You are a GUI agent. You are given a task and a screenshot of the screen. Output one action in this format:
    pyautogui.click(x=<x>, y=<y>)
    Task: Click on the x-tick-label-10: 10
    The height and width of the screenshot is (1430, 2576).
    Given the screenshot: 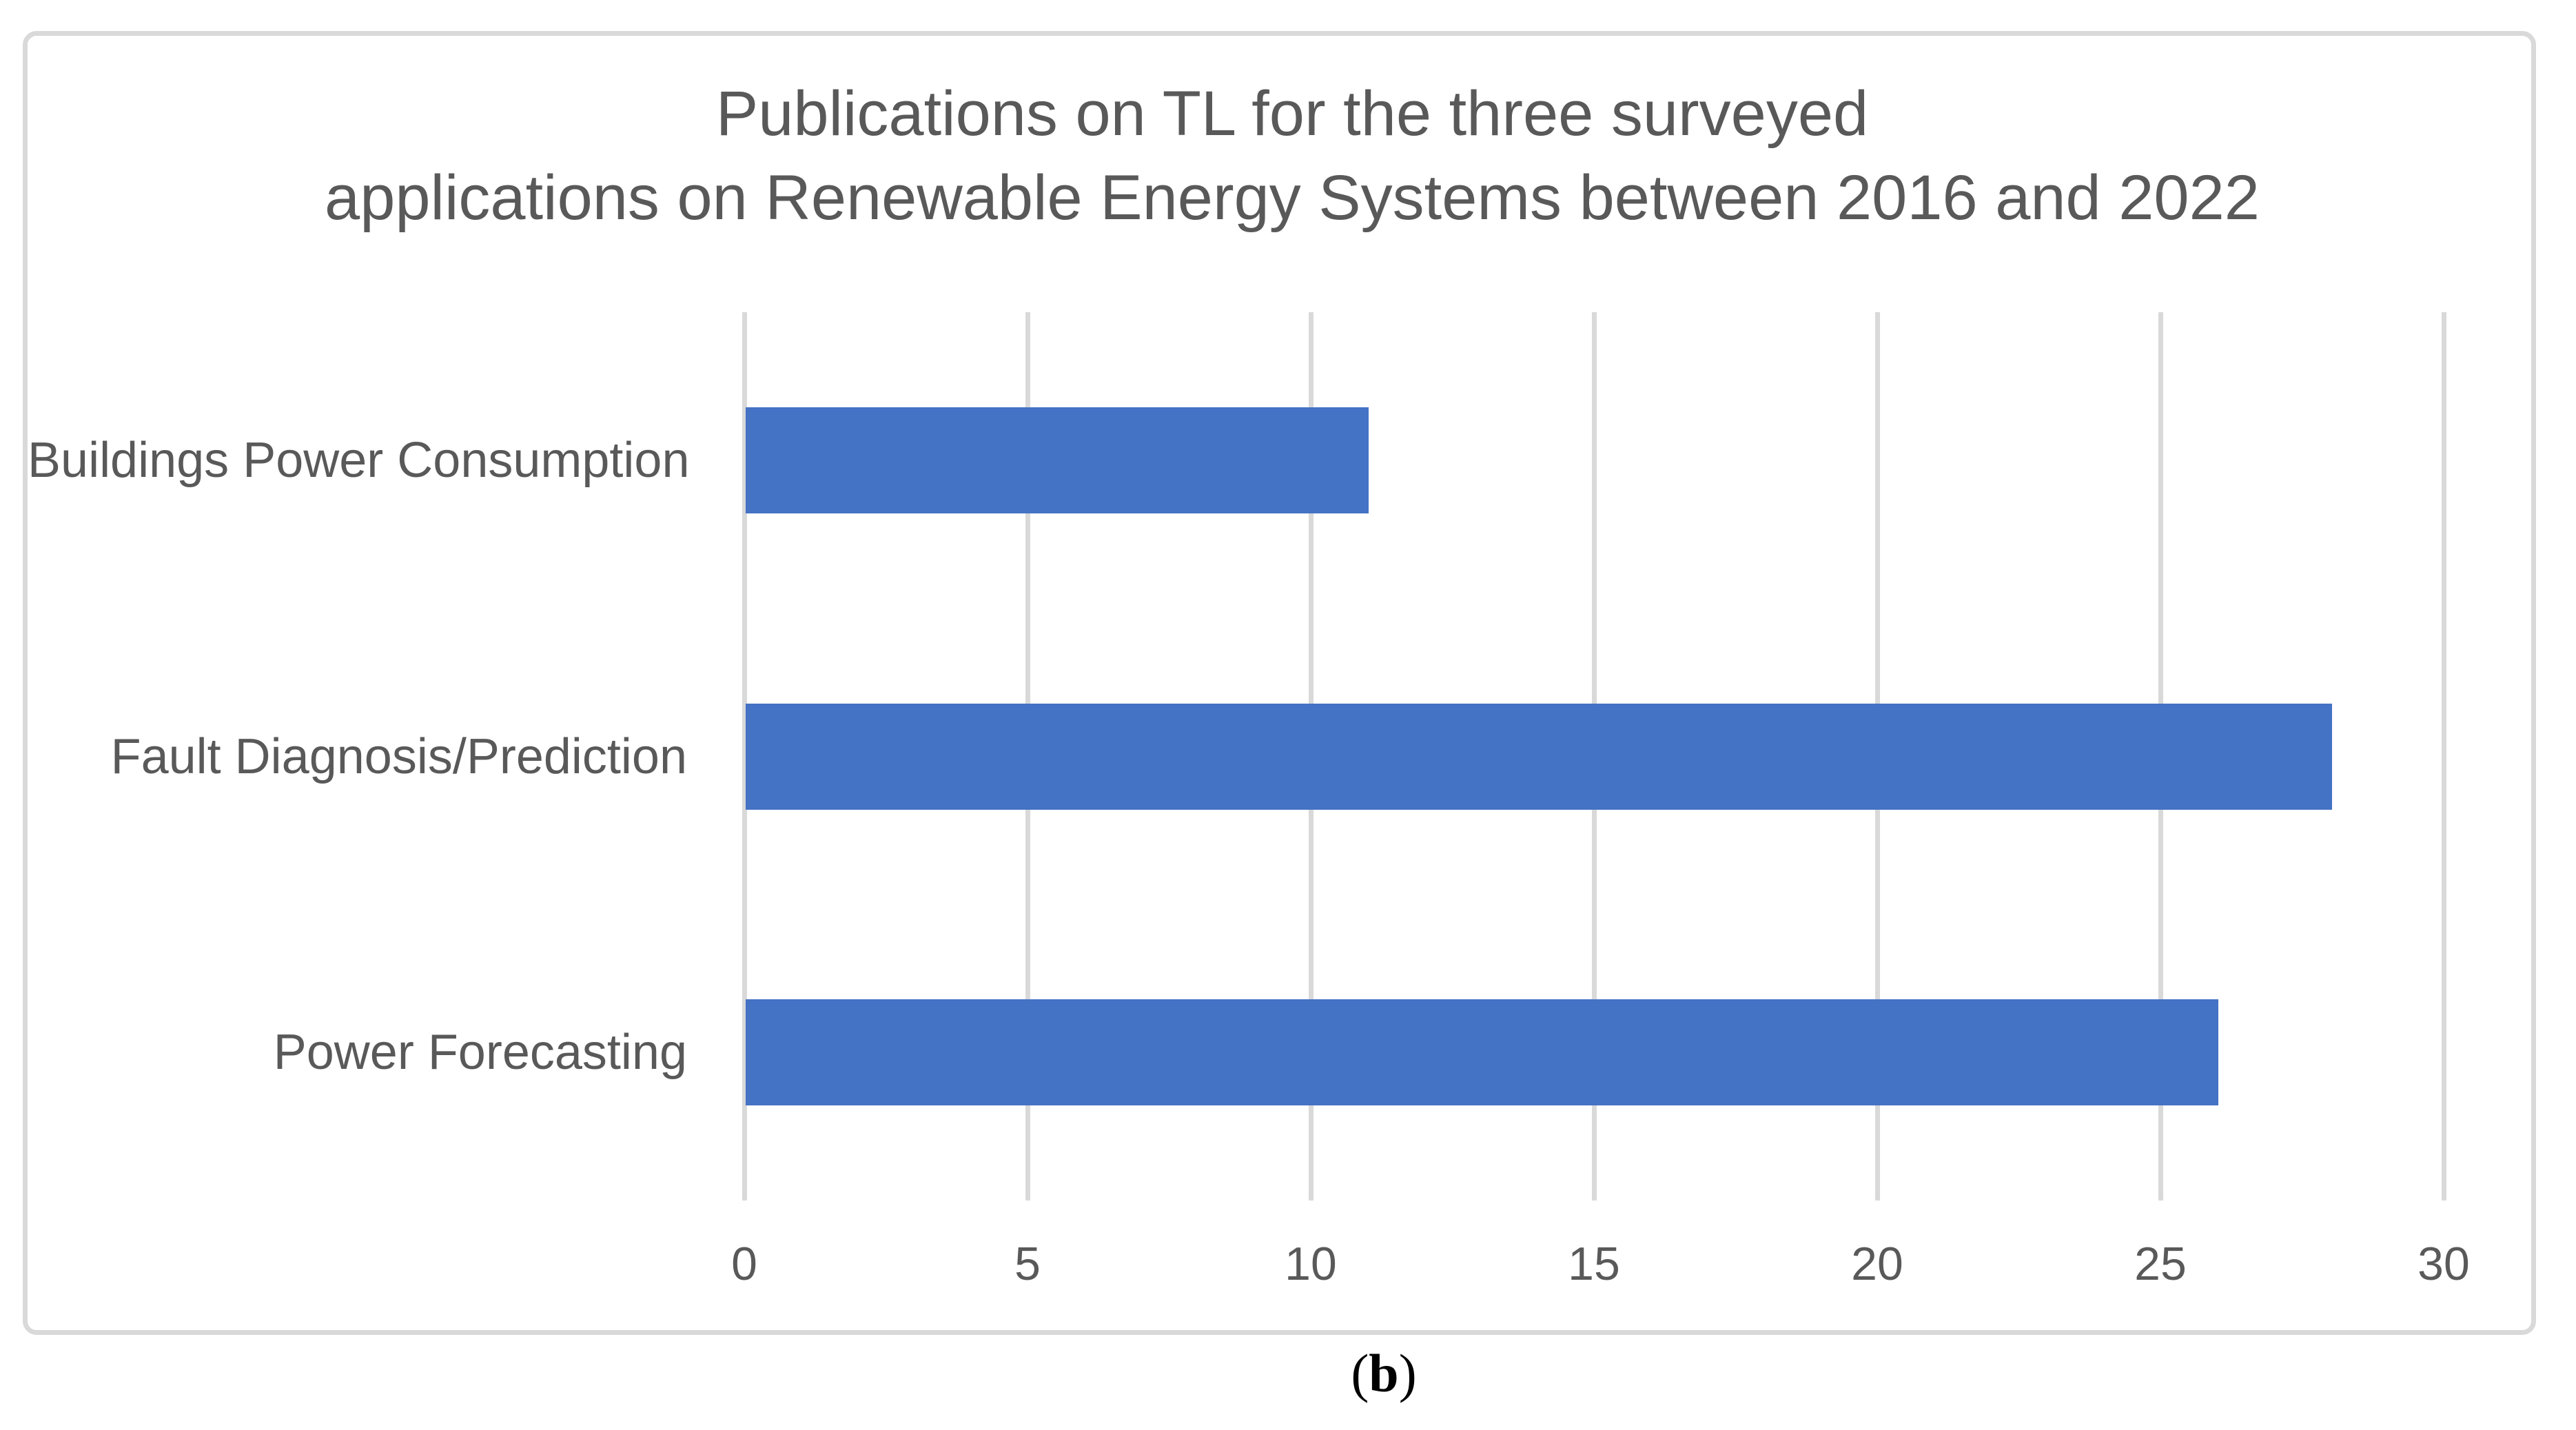 What is the action you would take?
    pyautogui.click(x=1311, y=1264)
    